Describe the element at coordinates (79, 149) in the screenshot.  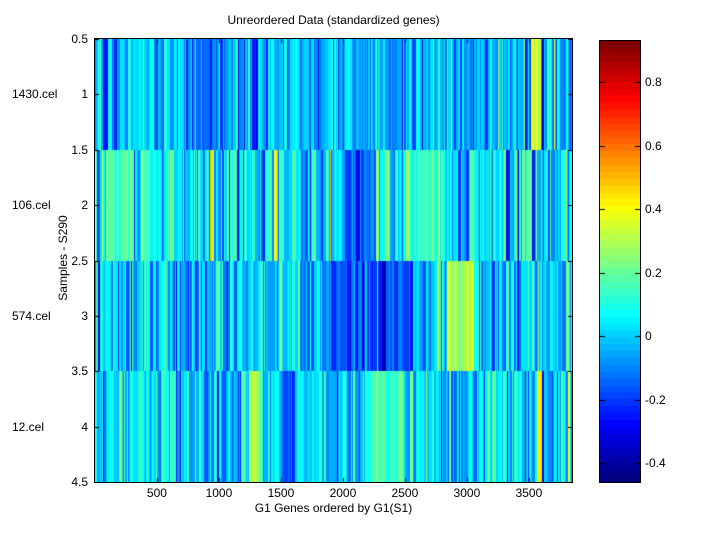
I see `y-tick-label: 1.5` at that location.